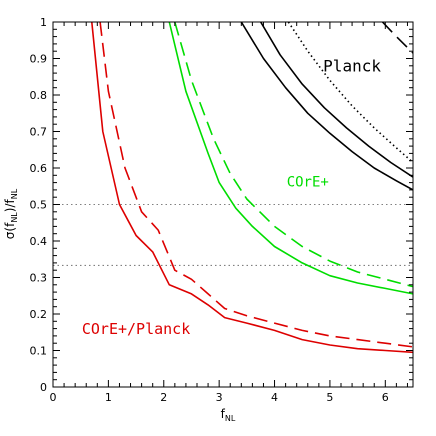 Image resolution: width=436 pixels, height=436 pixels. What do you see at coordinates (385, 397) in the screenshot?
I see `x-tick-label: 6` at bounding box center [385, 397].